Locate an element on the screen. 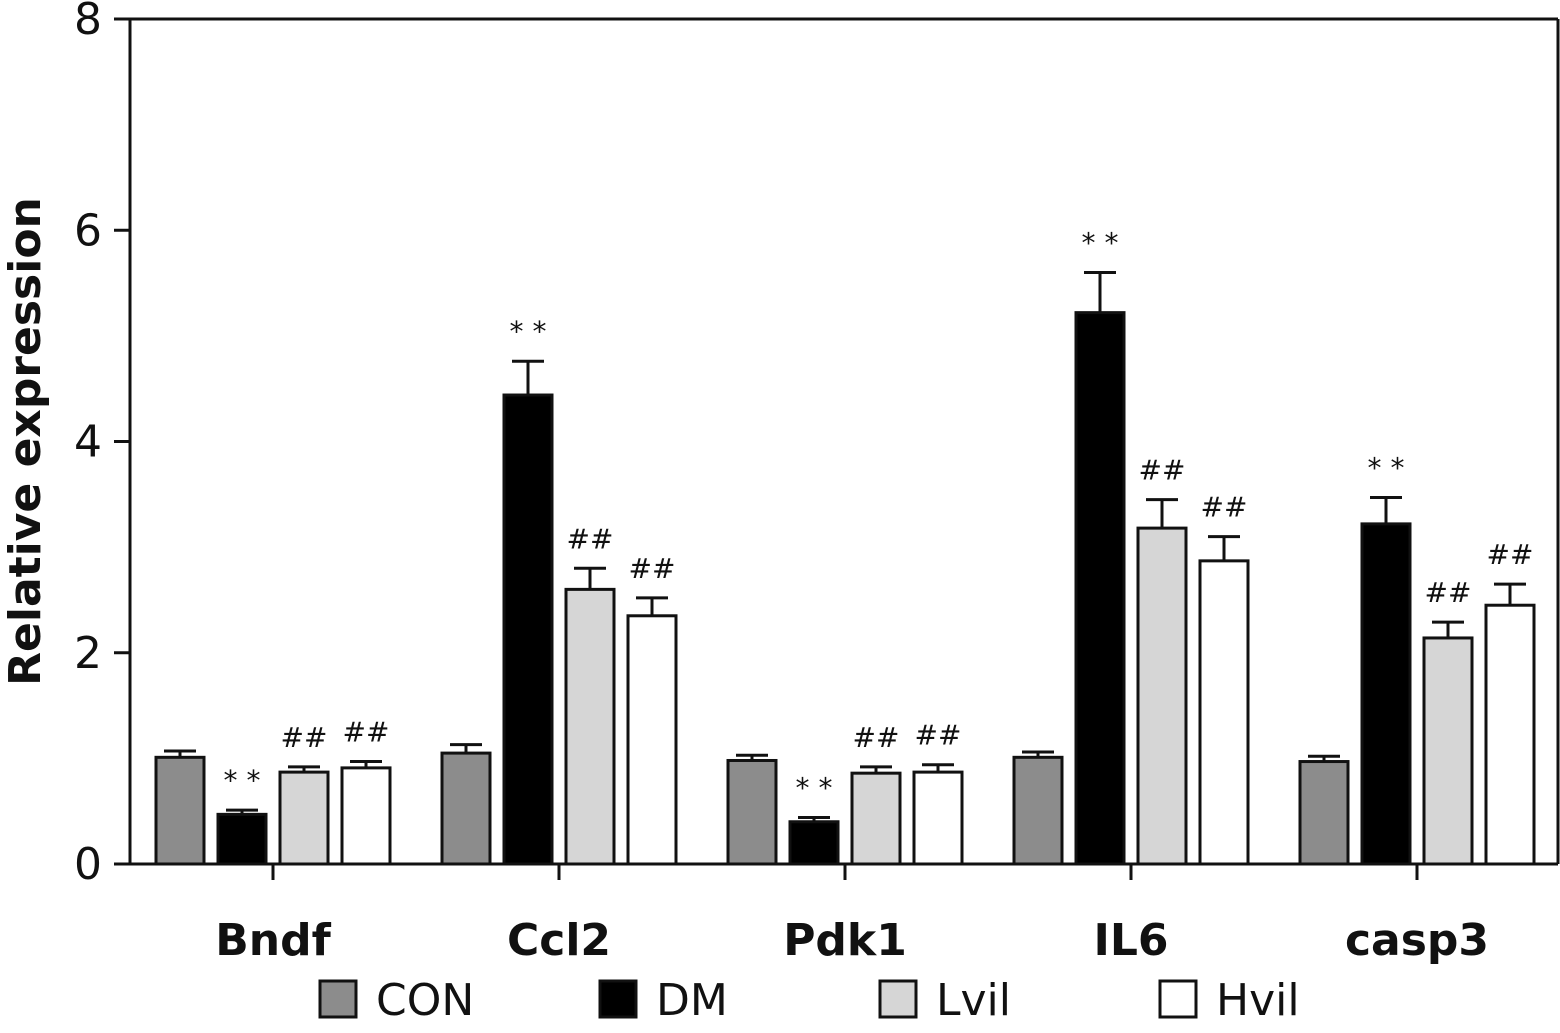 The height and width of the screenshot is (1033, 1560). x-category-label: Bndf is located at coordinates (273, 940).